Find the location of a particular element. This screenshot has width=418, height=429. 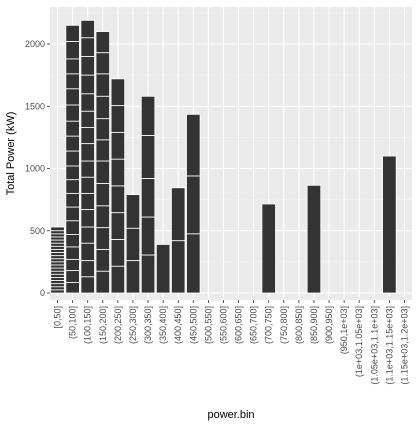

x-tick-label: (800,850] is located at coordinates (299, 325).